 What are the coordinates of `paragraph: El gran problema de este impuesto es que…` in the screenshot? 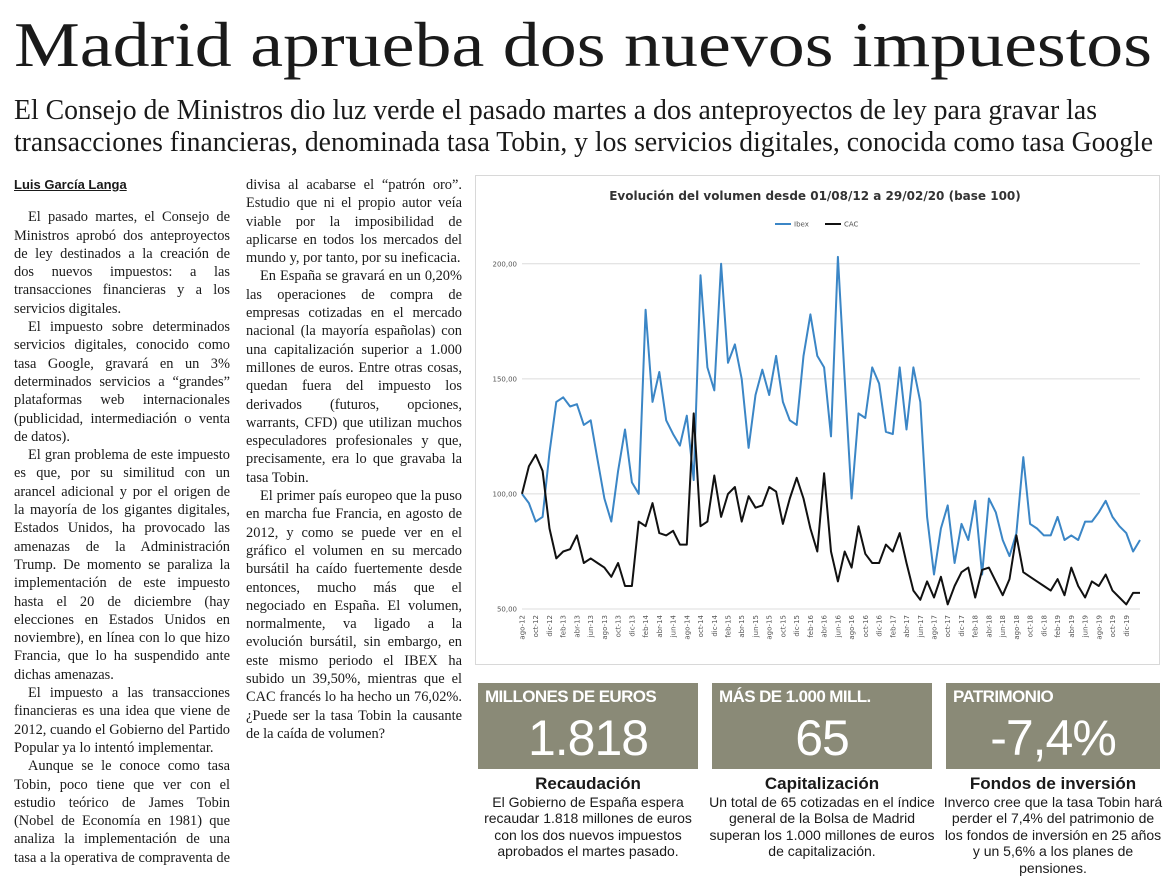 It's located at (122, 565).